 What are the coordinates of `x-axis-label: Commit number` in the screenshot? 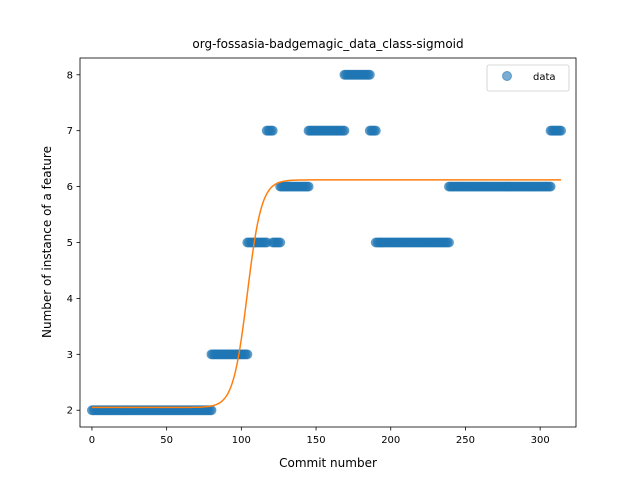 It's located at (328, 463).